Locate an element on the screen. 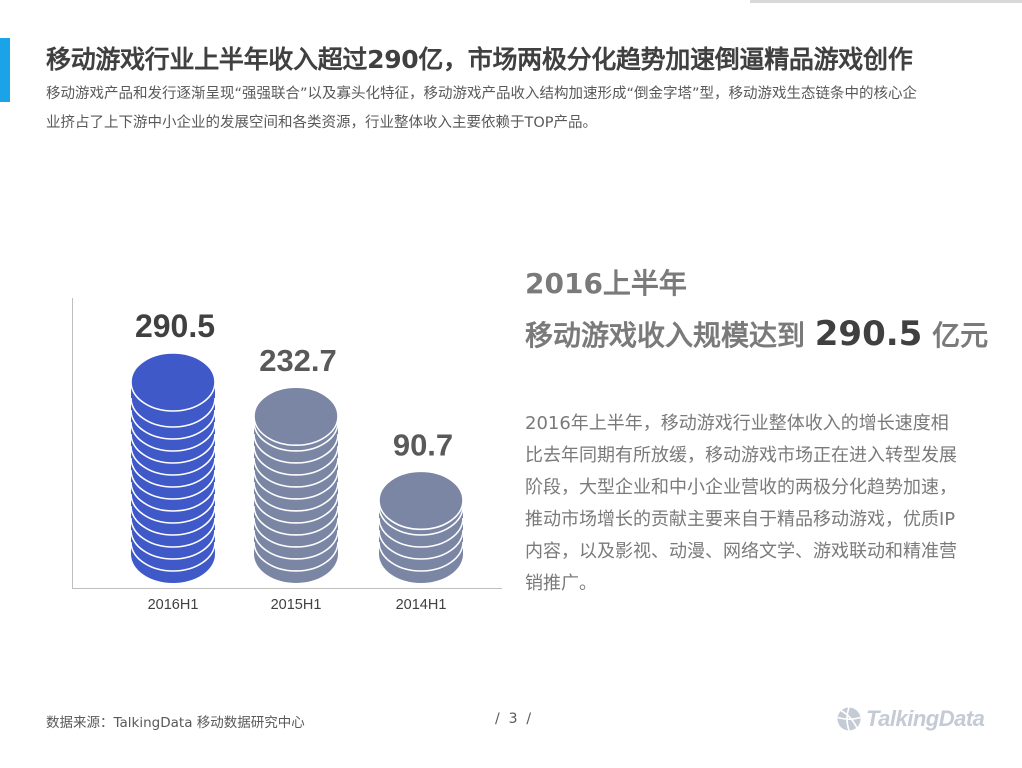  value-label: 290.5 is located at coordinates (175, 326).